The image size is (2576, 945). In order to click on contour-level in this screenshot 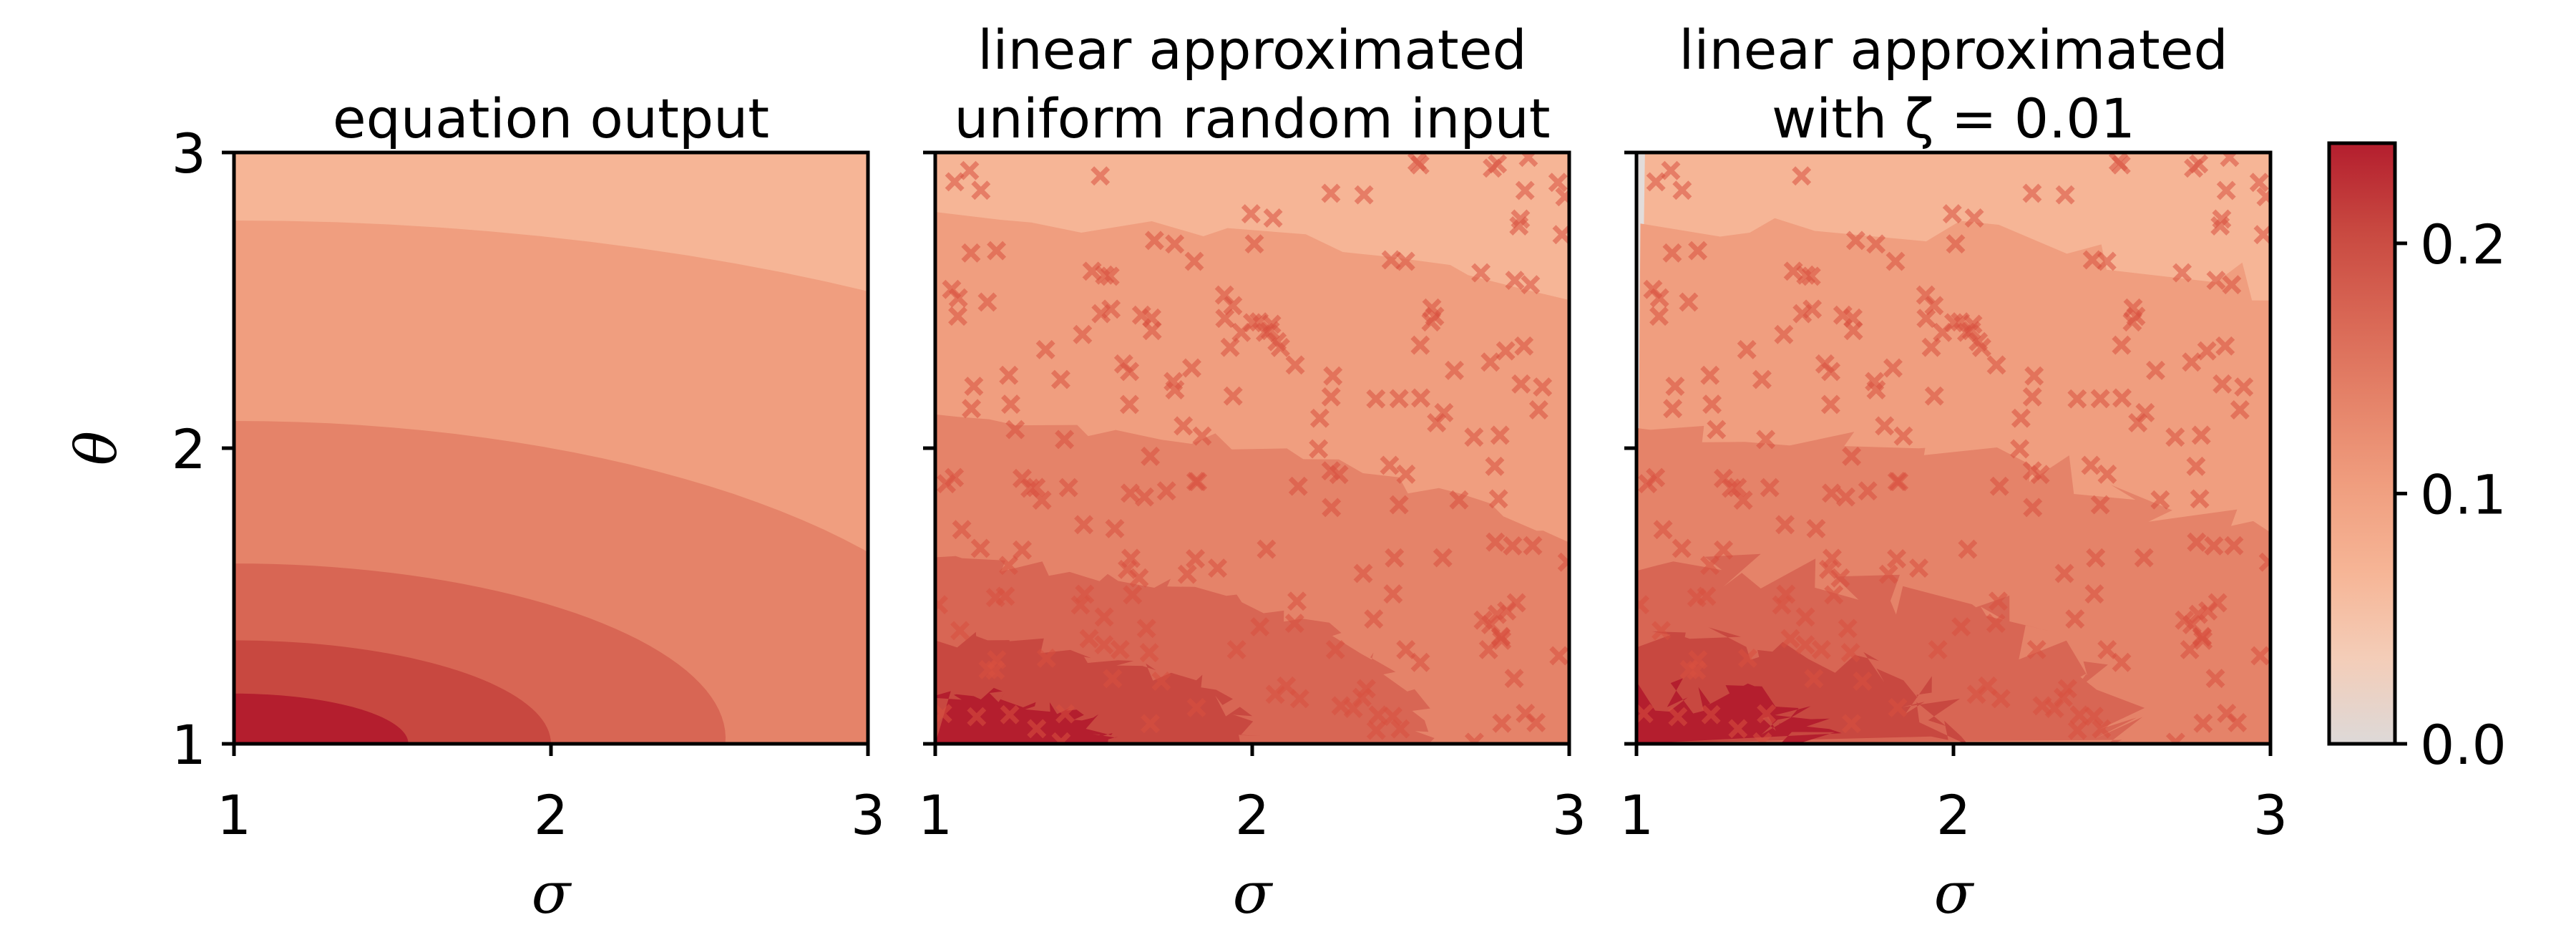, I will do `click(1026, 715)`.